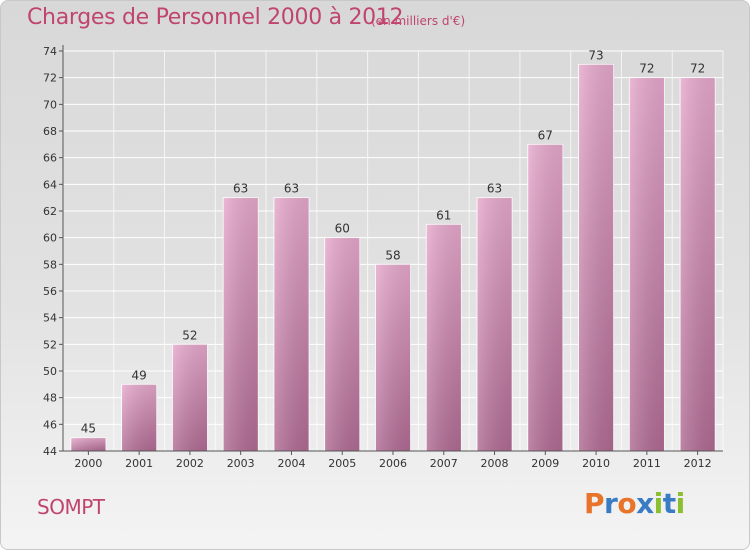  What do you see at coordinates (393, 463) in the screenshot?
I see `x-tick-label: 2006` at bounding box center [393, 463].